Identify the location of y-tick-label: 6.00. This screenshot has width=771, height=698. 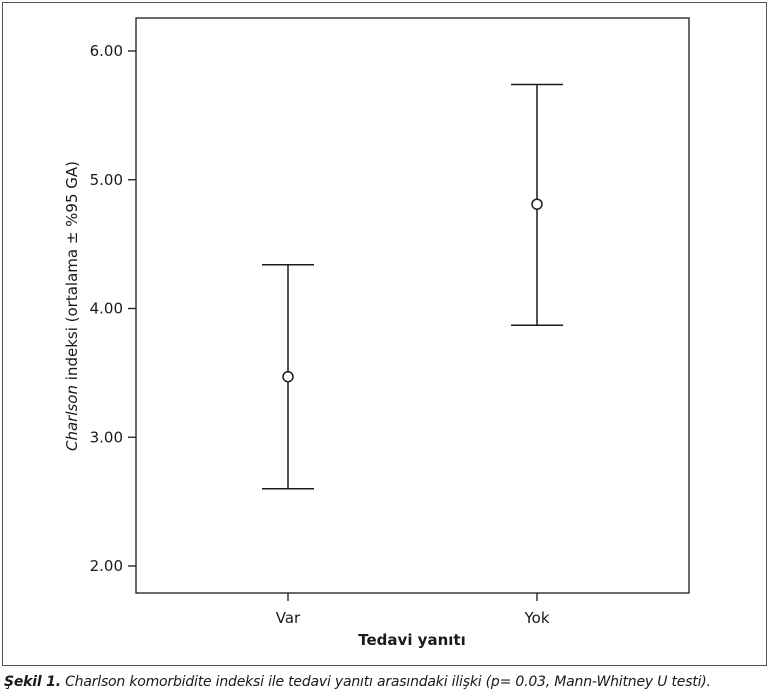
(106, 51).